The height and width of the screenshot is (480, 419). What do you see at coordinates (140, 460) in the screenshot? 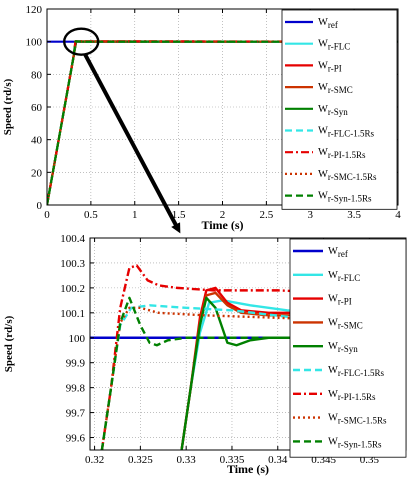
I see `x-tick-label: 0.325` at bounding box center [140, 460].